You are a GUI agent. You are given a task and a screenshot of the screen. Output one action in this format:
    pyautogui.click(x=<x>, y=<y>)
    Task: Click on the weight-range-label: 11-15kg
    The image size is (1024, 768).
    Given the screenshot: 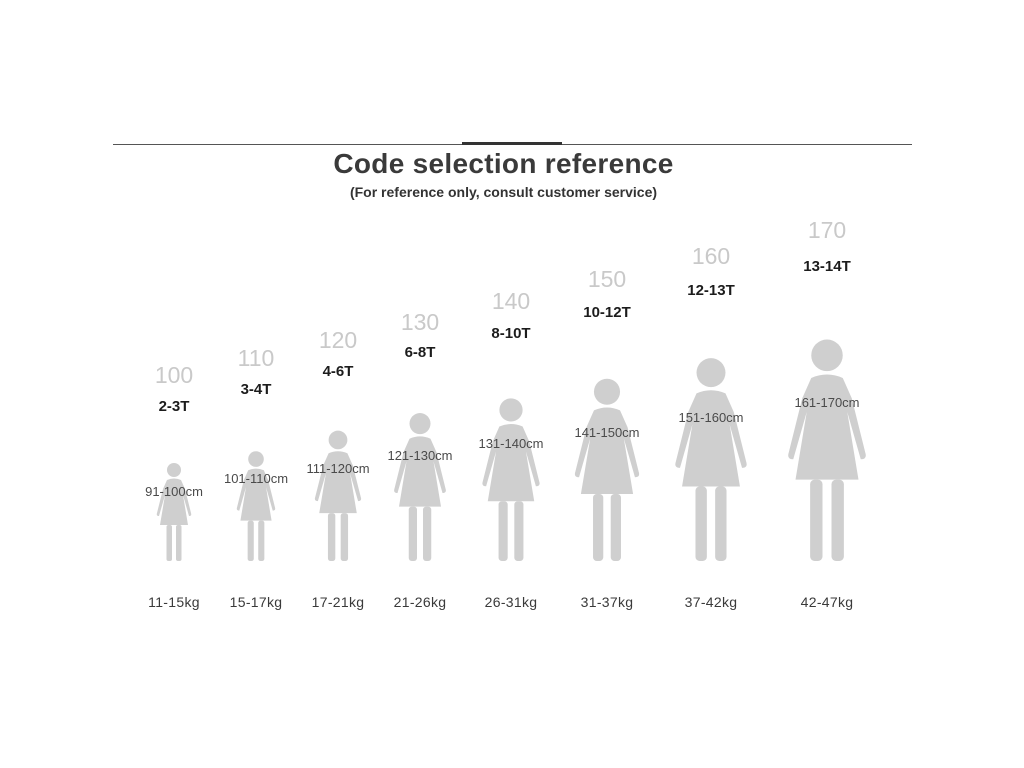 What is the action you would take?
    pyautogui.click(x=174, y=602)
    